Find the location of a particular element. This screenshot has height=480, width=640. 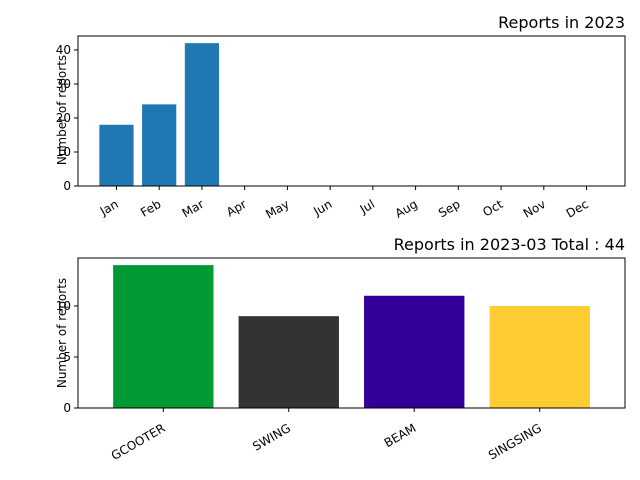

x-tick-label: BEAM is located at coordinates (400, 435).